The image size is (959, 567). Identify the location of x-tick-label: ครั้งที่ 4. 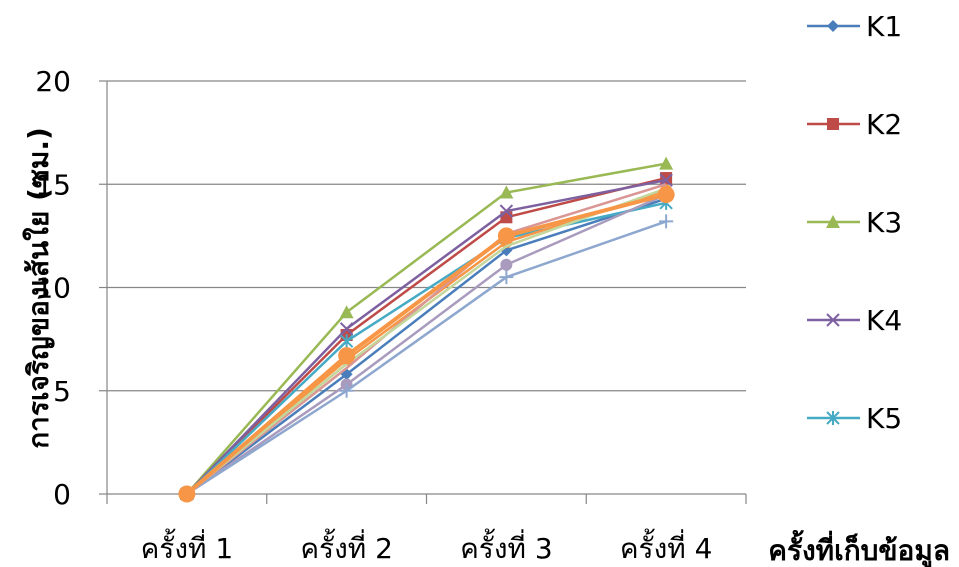
(666, 546).